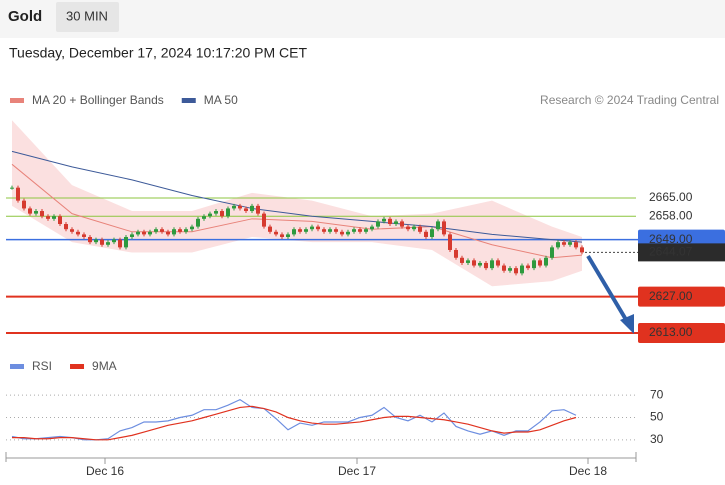 This screenshot has height=485, width=725. What do you see at coordinates (671, 197) in the screenshot?
I see `level-label: 2665.00` at bounding box center [671, 197].